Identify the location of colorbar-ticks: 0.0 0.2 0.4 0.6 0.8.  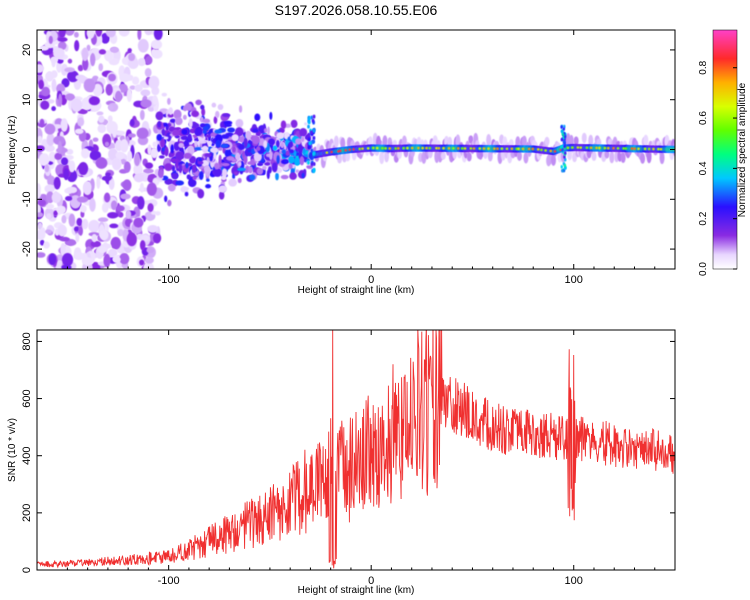
(717, 168).